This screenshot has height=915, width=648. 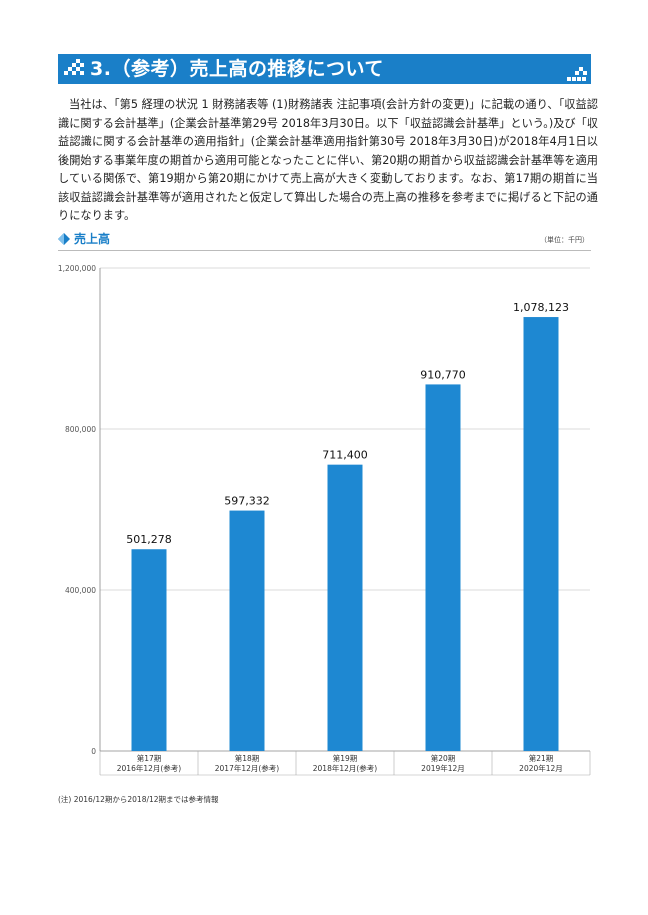 What do you see at coordinates (443, 768) in the screenshot?
I see `x-tick-label: 2019年12月` at bounding box center [443, 768].